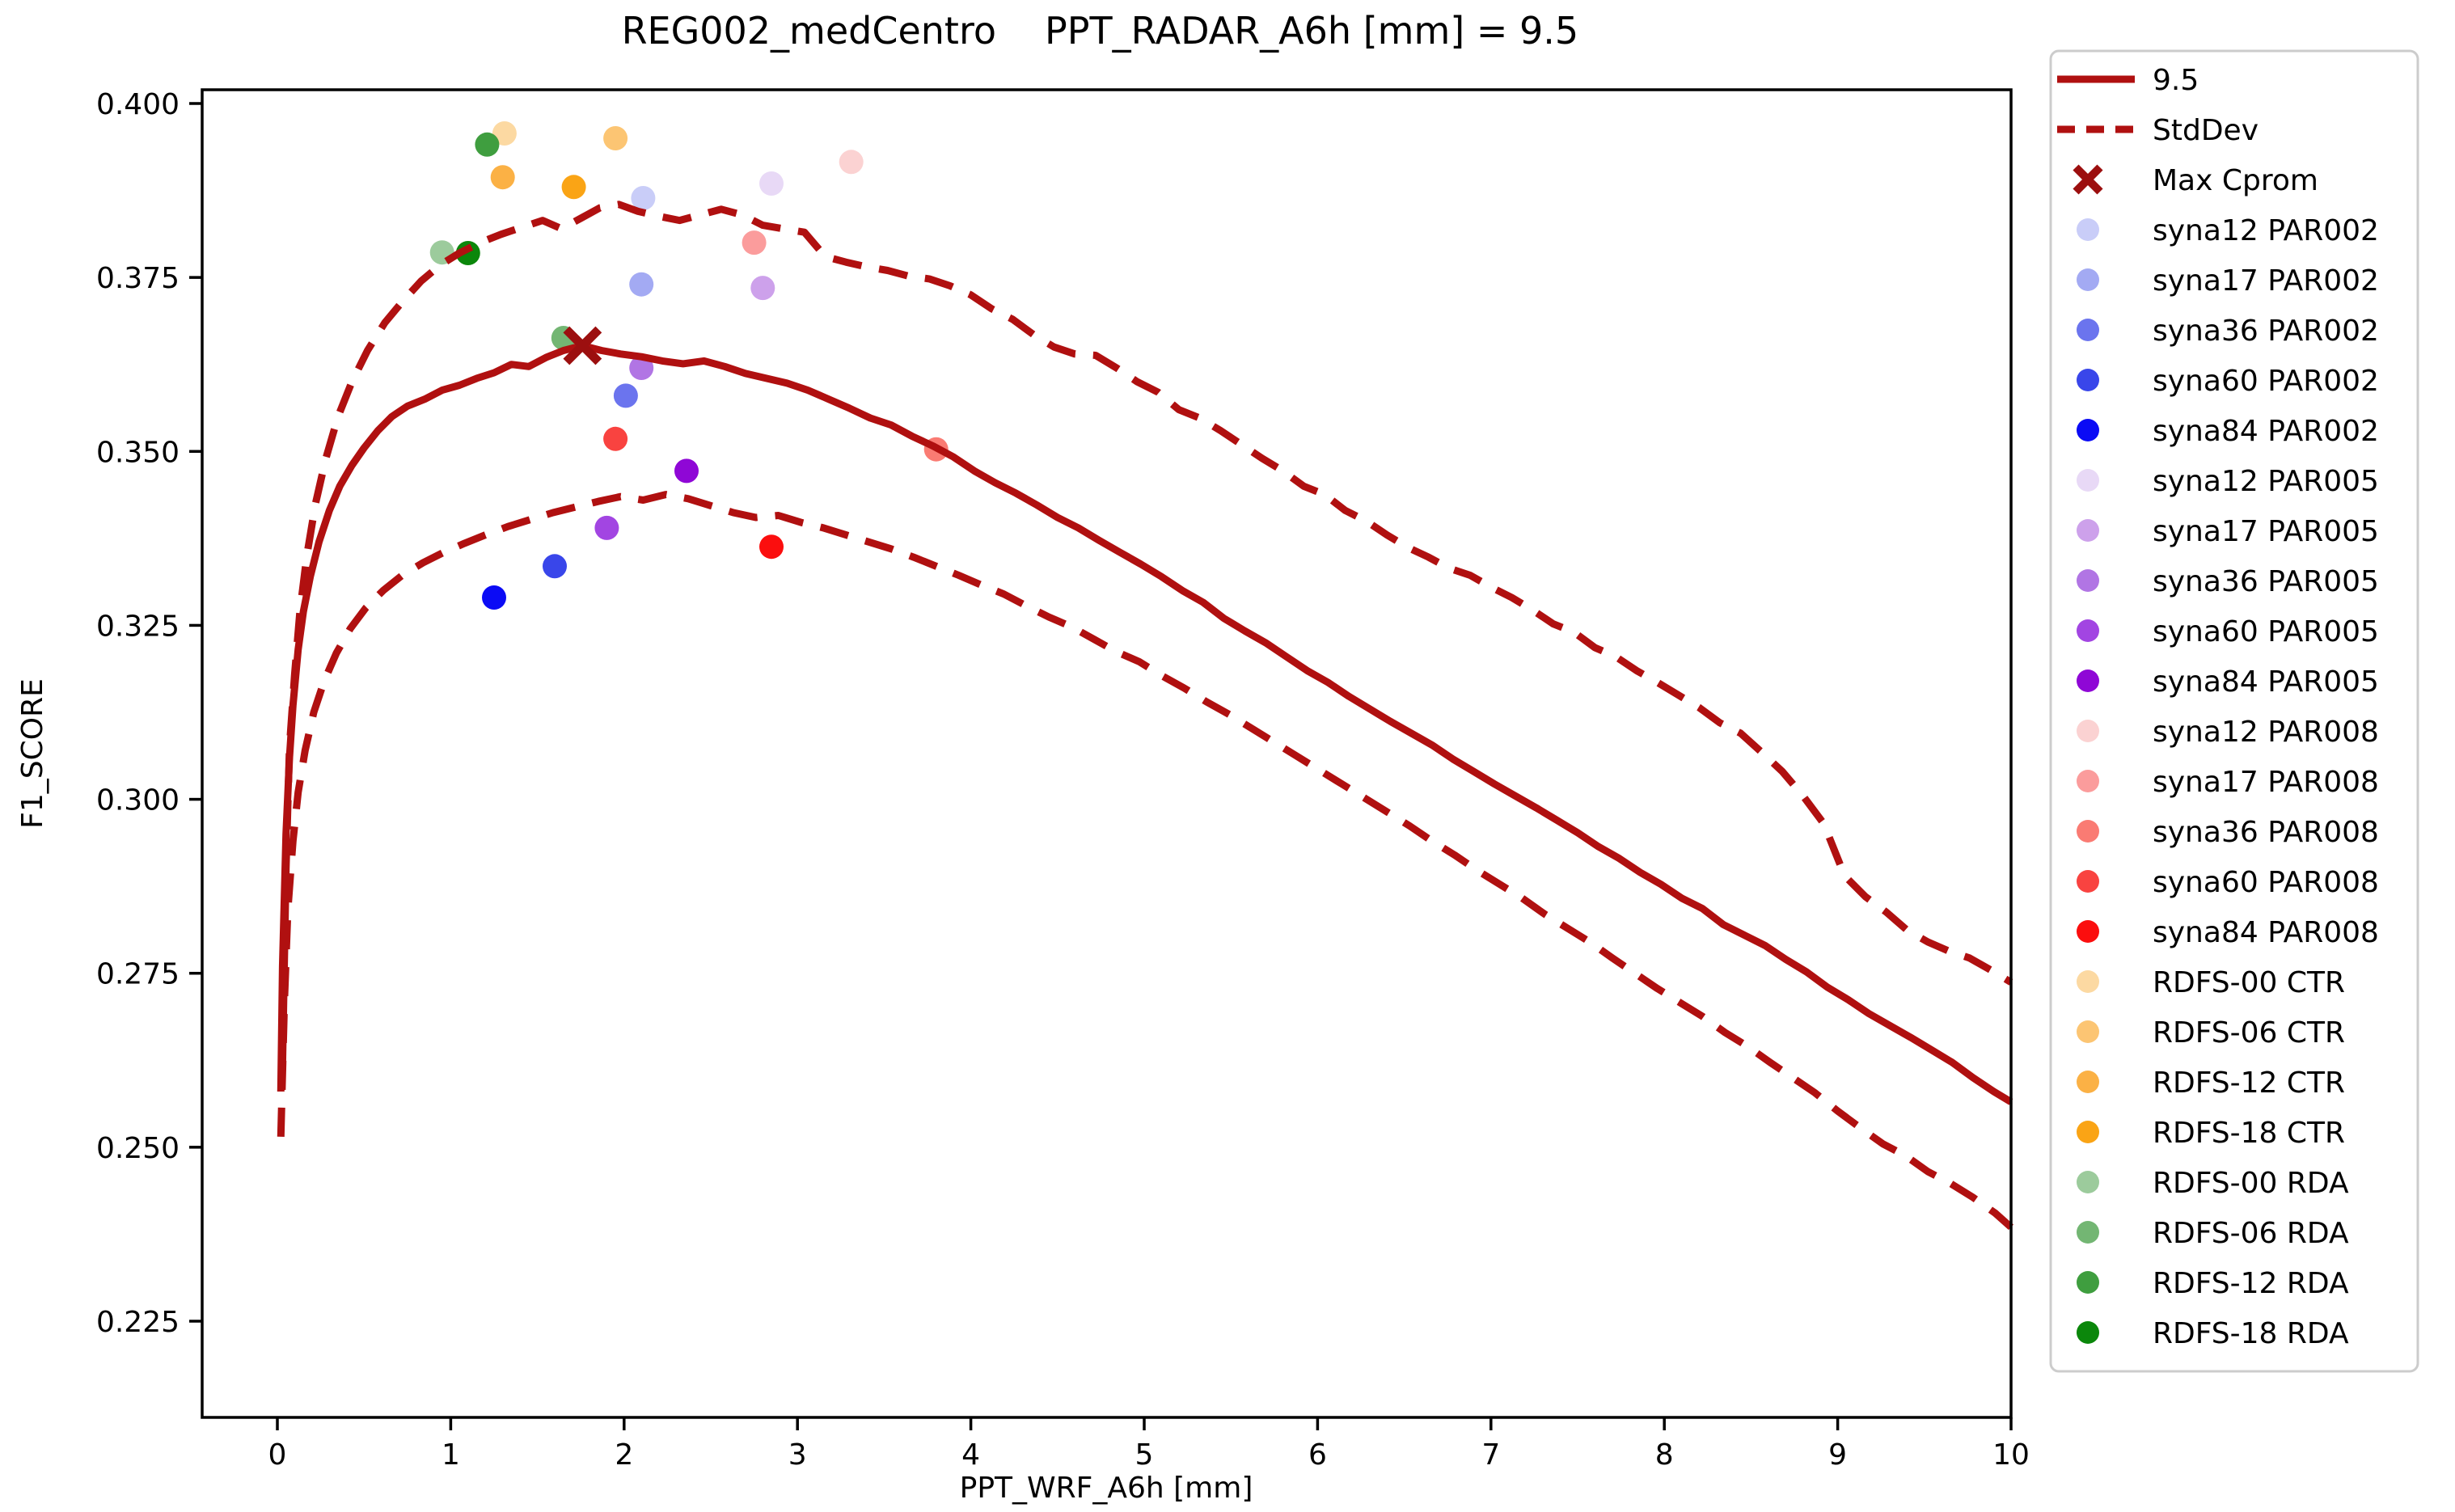 The width and height of the screenshot is (2455, 1512). I want to click on chart-title-left: REG002_medCentro, so click(809, 31).